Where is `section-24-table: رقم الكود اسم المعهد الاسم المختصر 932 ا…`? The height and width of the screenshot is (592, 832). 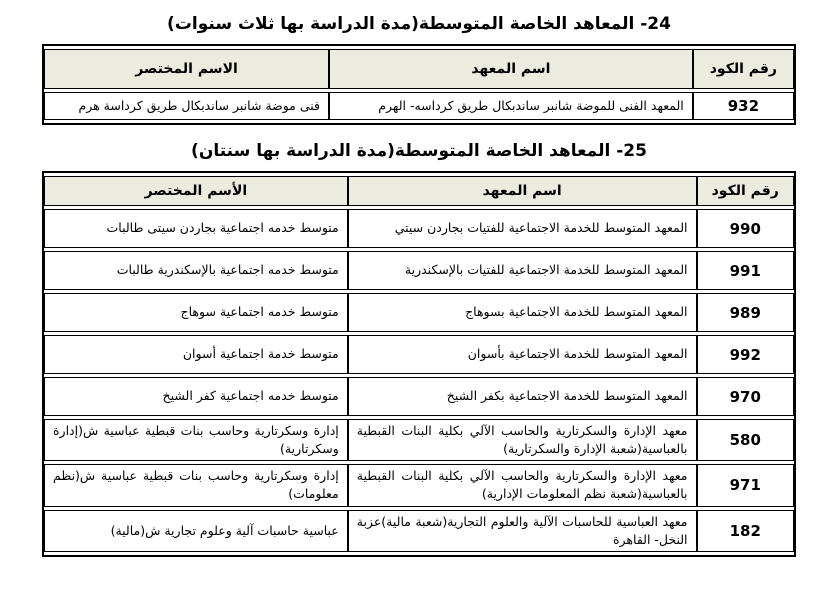
section-24-table: رقم الكود اسم المعهد الاسم المختصر 932 ا… is located at coordinates (419, 84).